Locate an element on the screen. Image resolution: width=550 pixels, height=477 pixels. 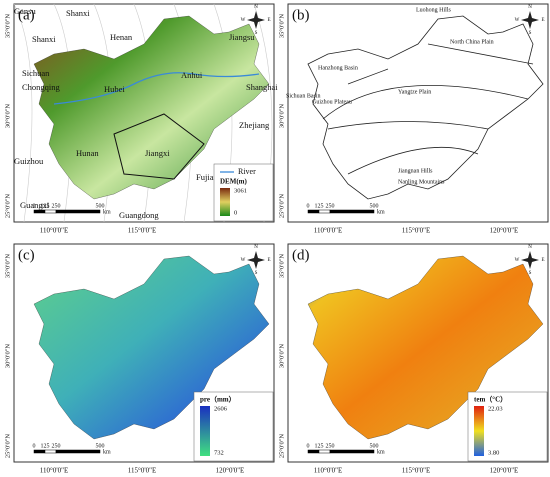
place-label: Hunan is located at coordinates (87, 153).